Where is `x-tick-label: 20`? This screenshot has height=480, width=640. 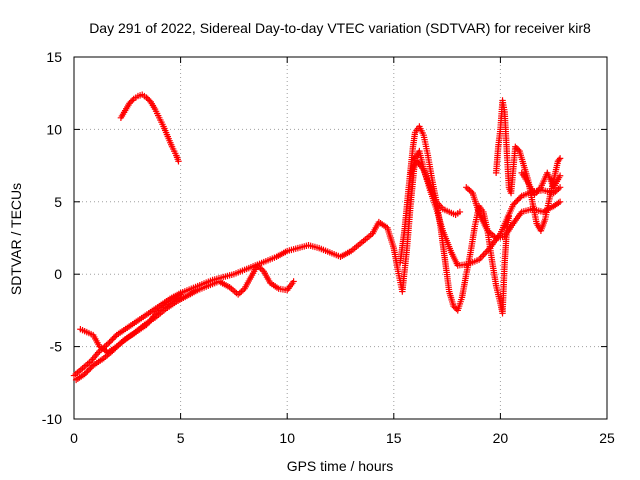
x-tick-label: 20 is located at coordinates (501, 438).